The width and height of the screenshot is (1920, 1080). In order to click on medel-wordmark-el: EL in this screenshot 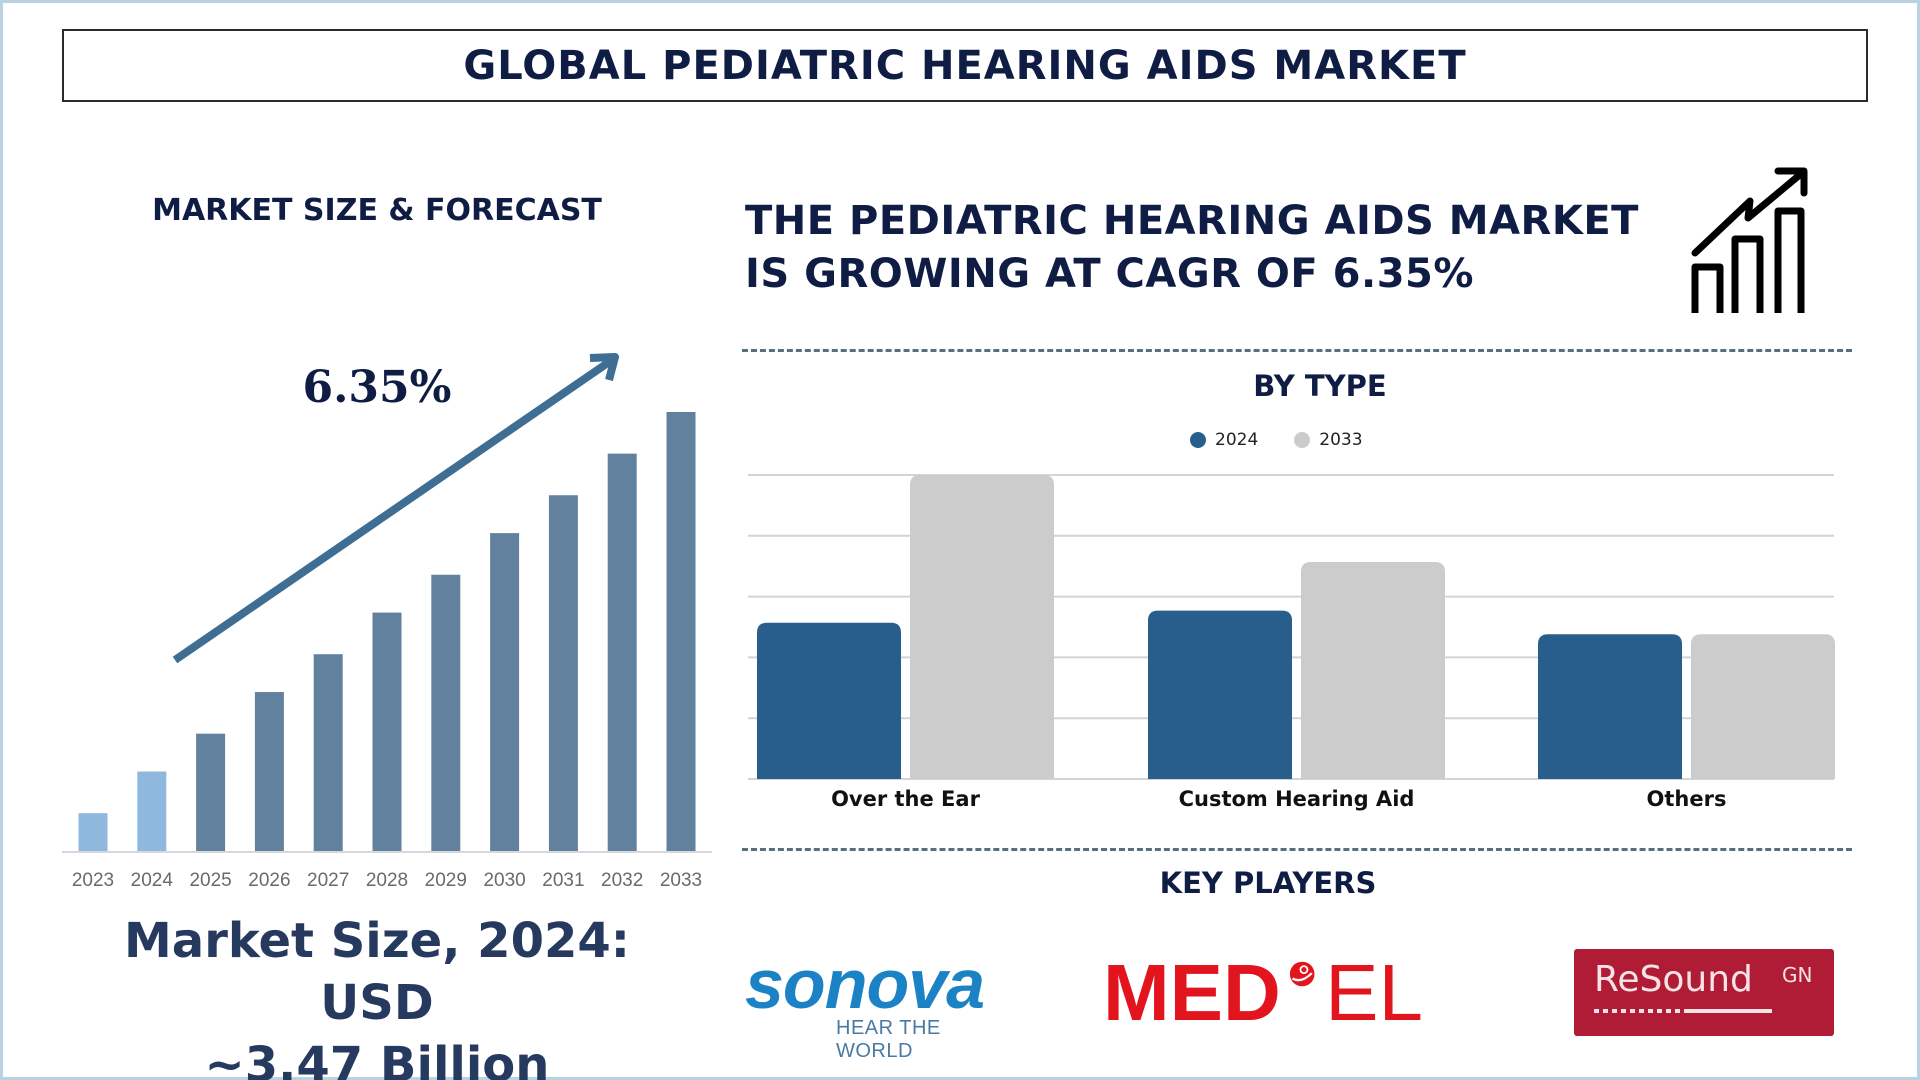, I will do `click(1374, 992)`.